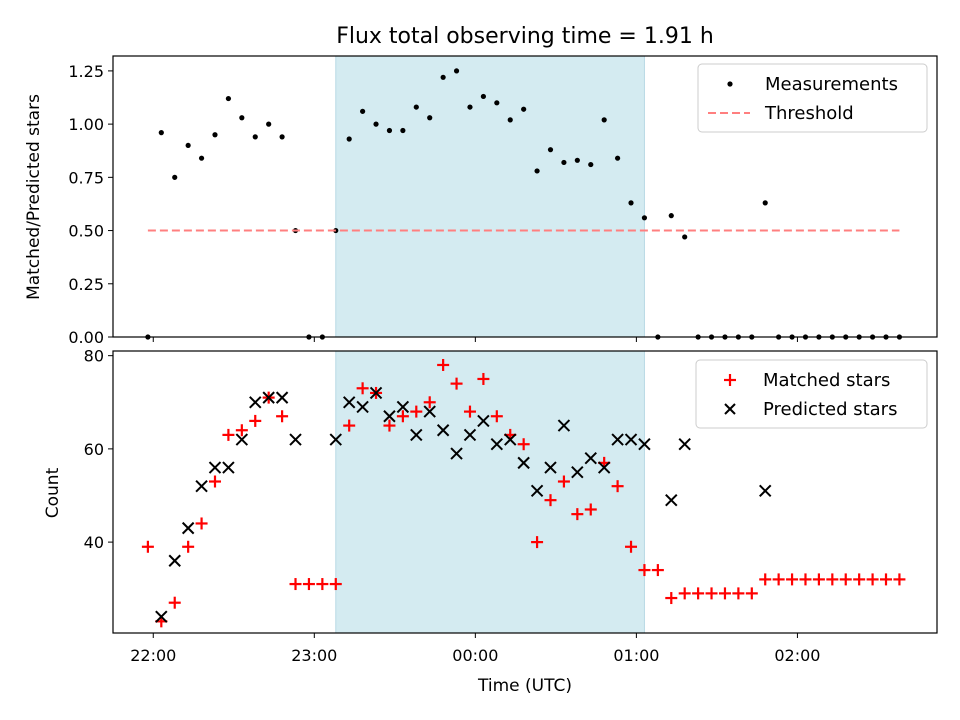  What do you see at coordinates (86, 71) in the screenshot?
I see `y-tick-label: 1.25` at bounding box center [86, 71].